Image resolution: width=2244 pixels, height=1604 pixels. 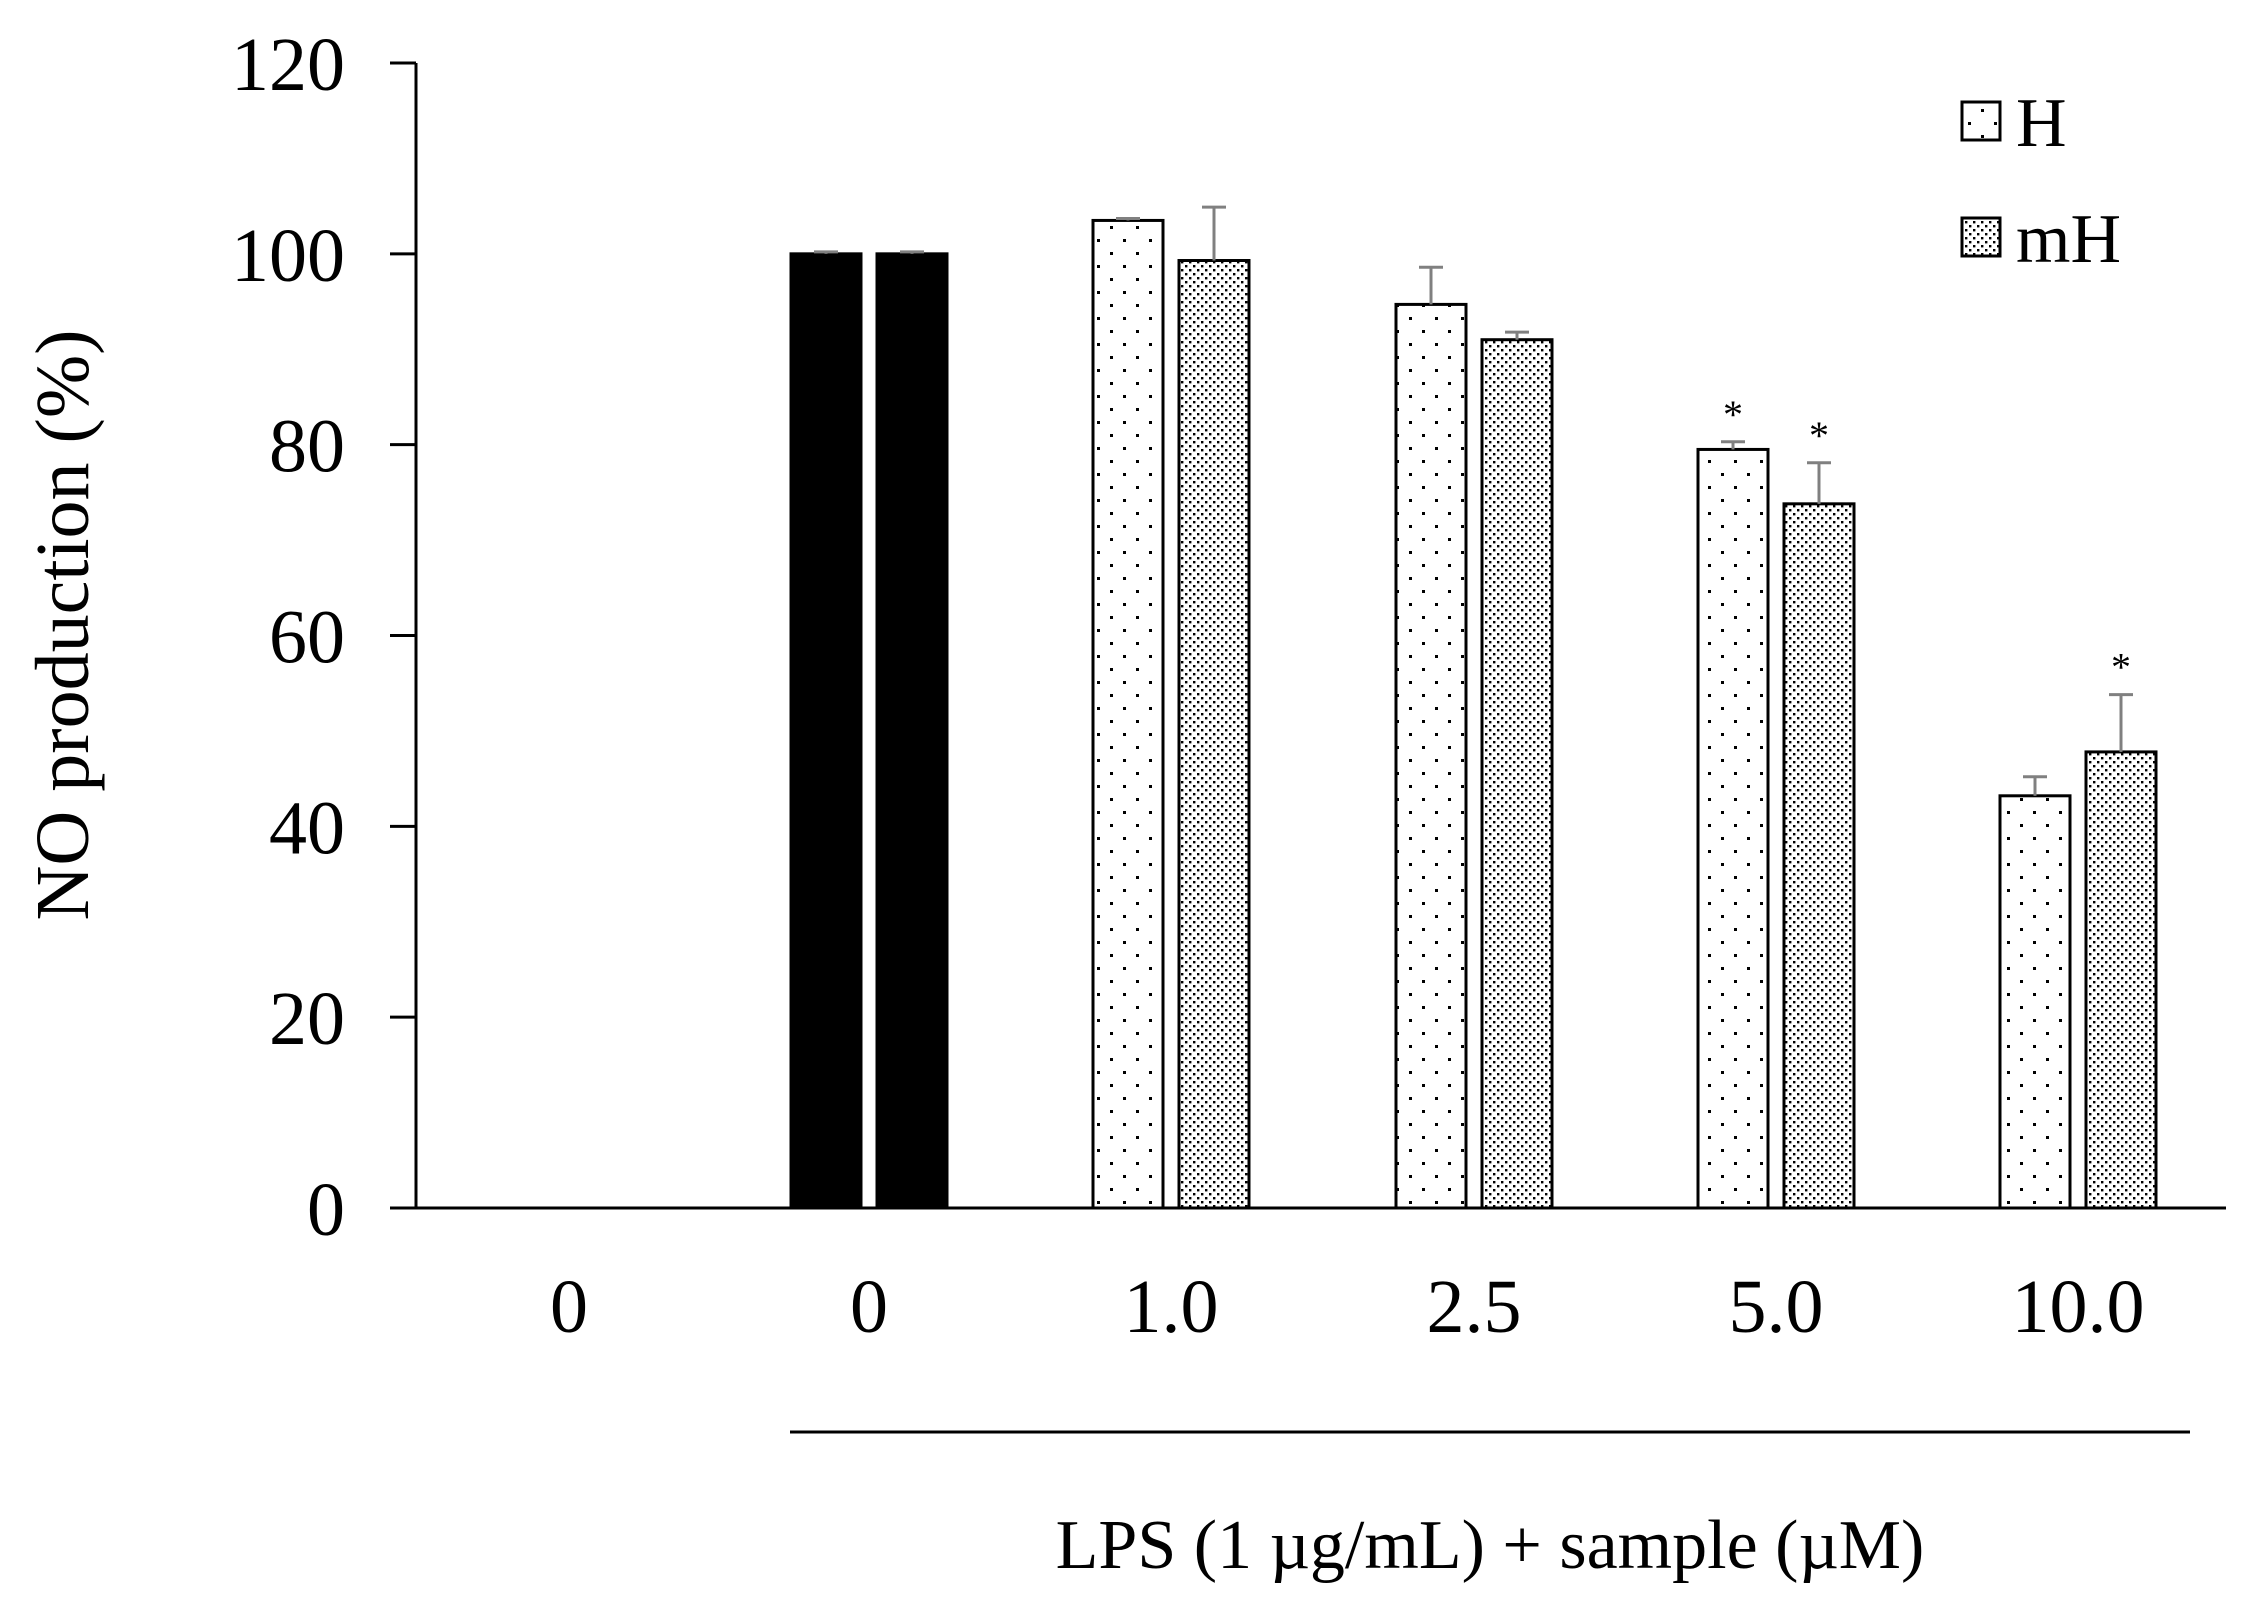 I want to click on y-axis-tick-labels: 0 20 40 60 80 100 120, so click(x=288, y=637).